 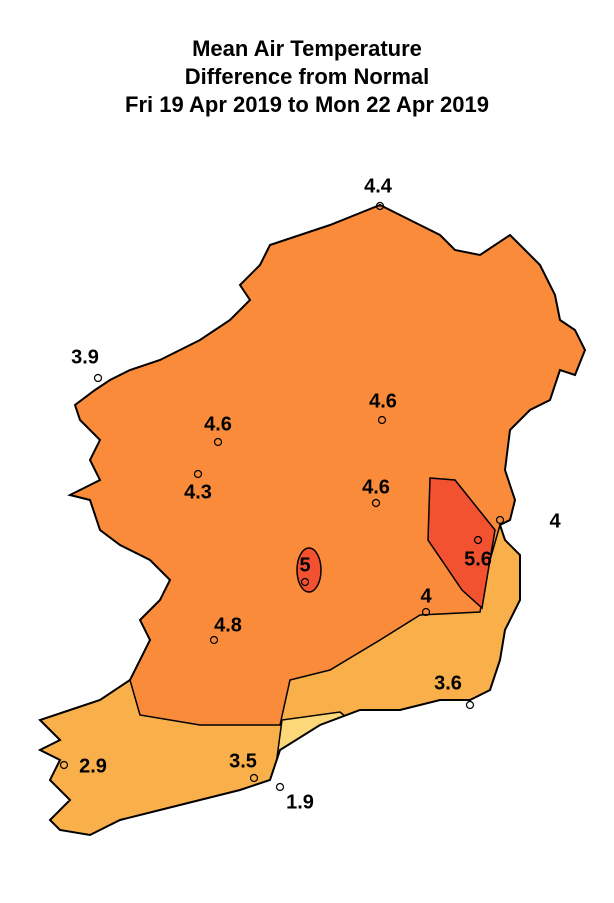 What do you see at coordinates (478, 559) in the screenshot?
I see `station-value: 5.6` at bounding box center [478, 559].